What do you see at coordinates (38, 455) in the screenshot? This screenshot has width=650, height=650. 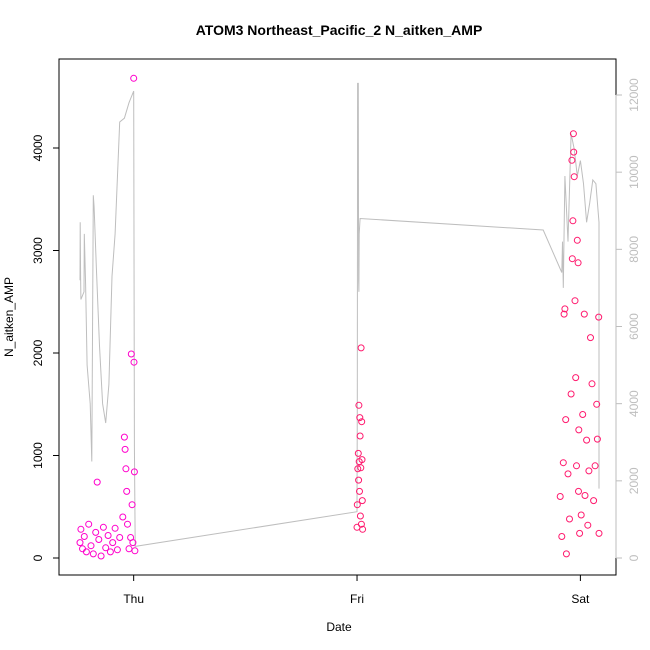 I see `y-left-tick-label: 1000` at bounding box center [38, 455].